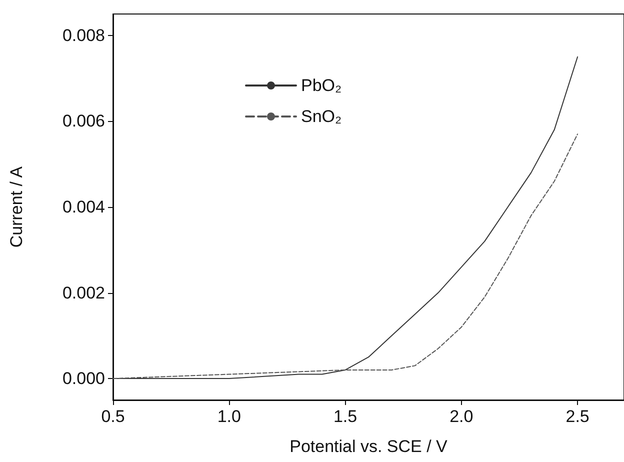 Image resolution: width=624 pixels, height=462 pixels. What do you see at coordinates (321, 85) in the screenshot?
I see `legend-label: PbO₂` at bounding box center [321, 85].